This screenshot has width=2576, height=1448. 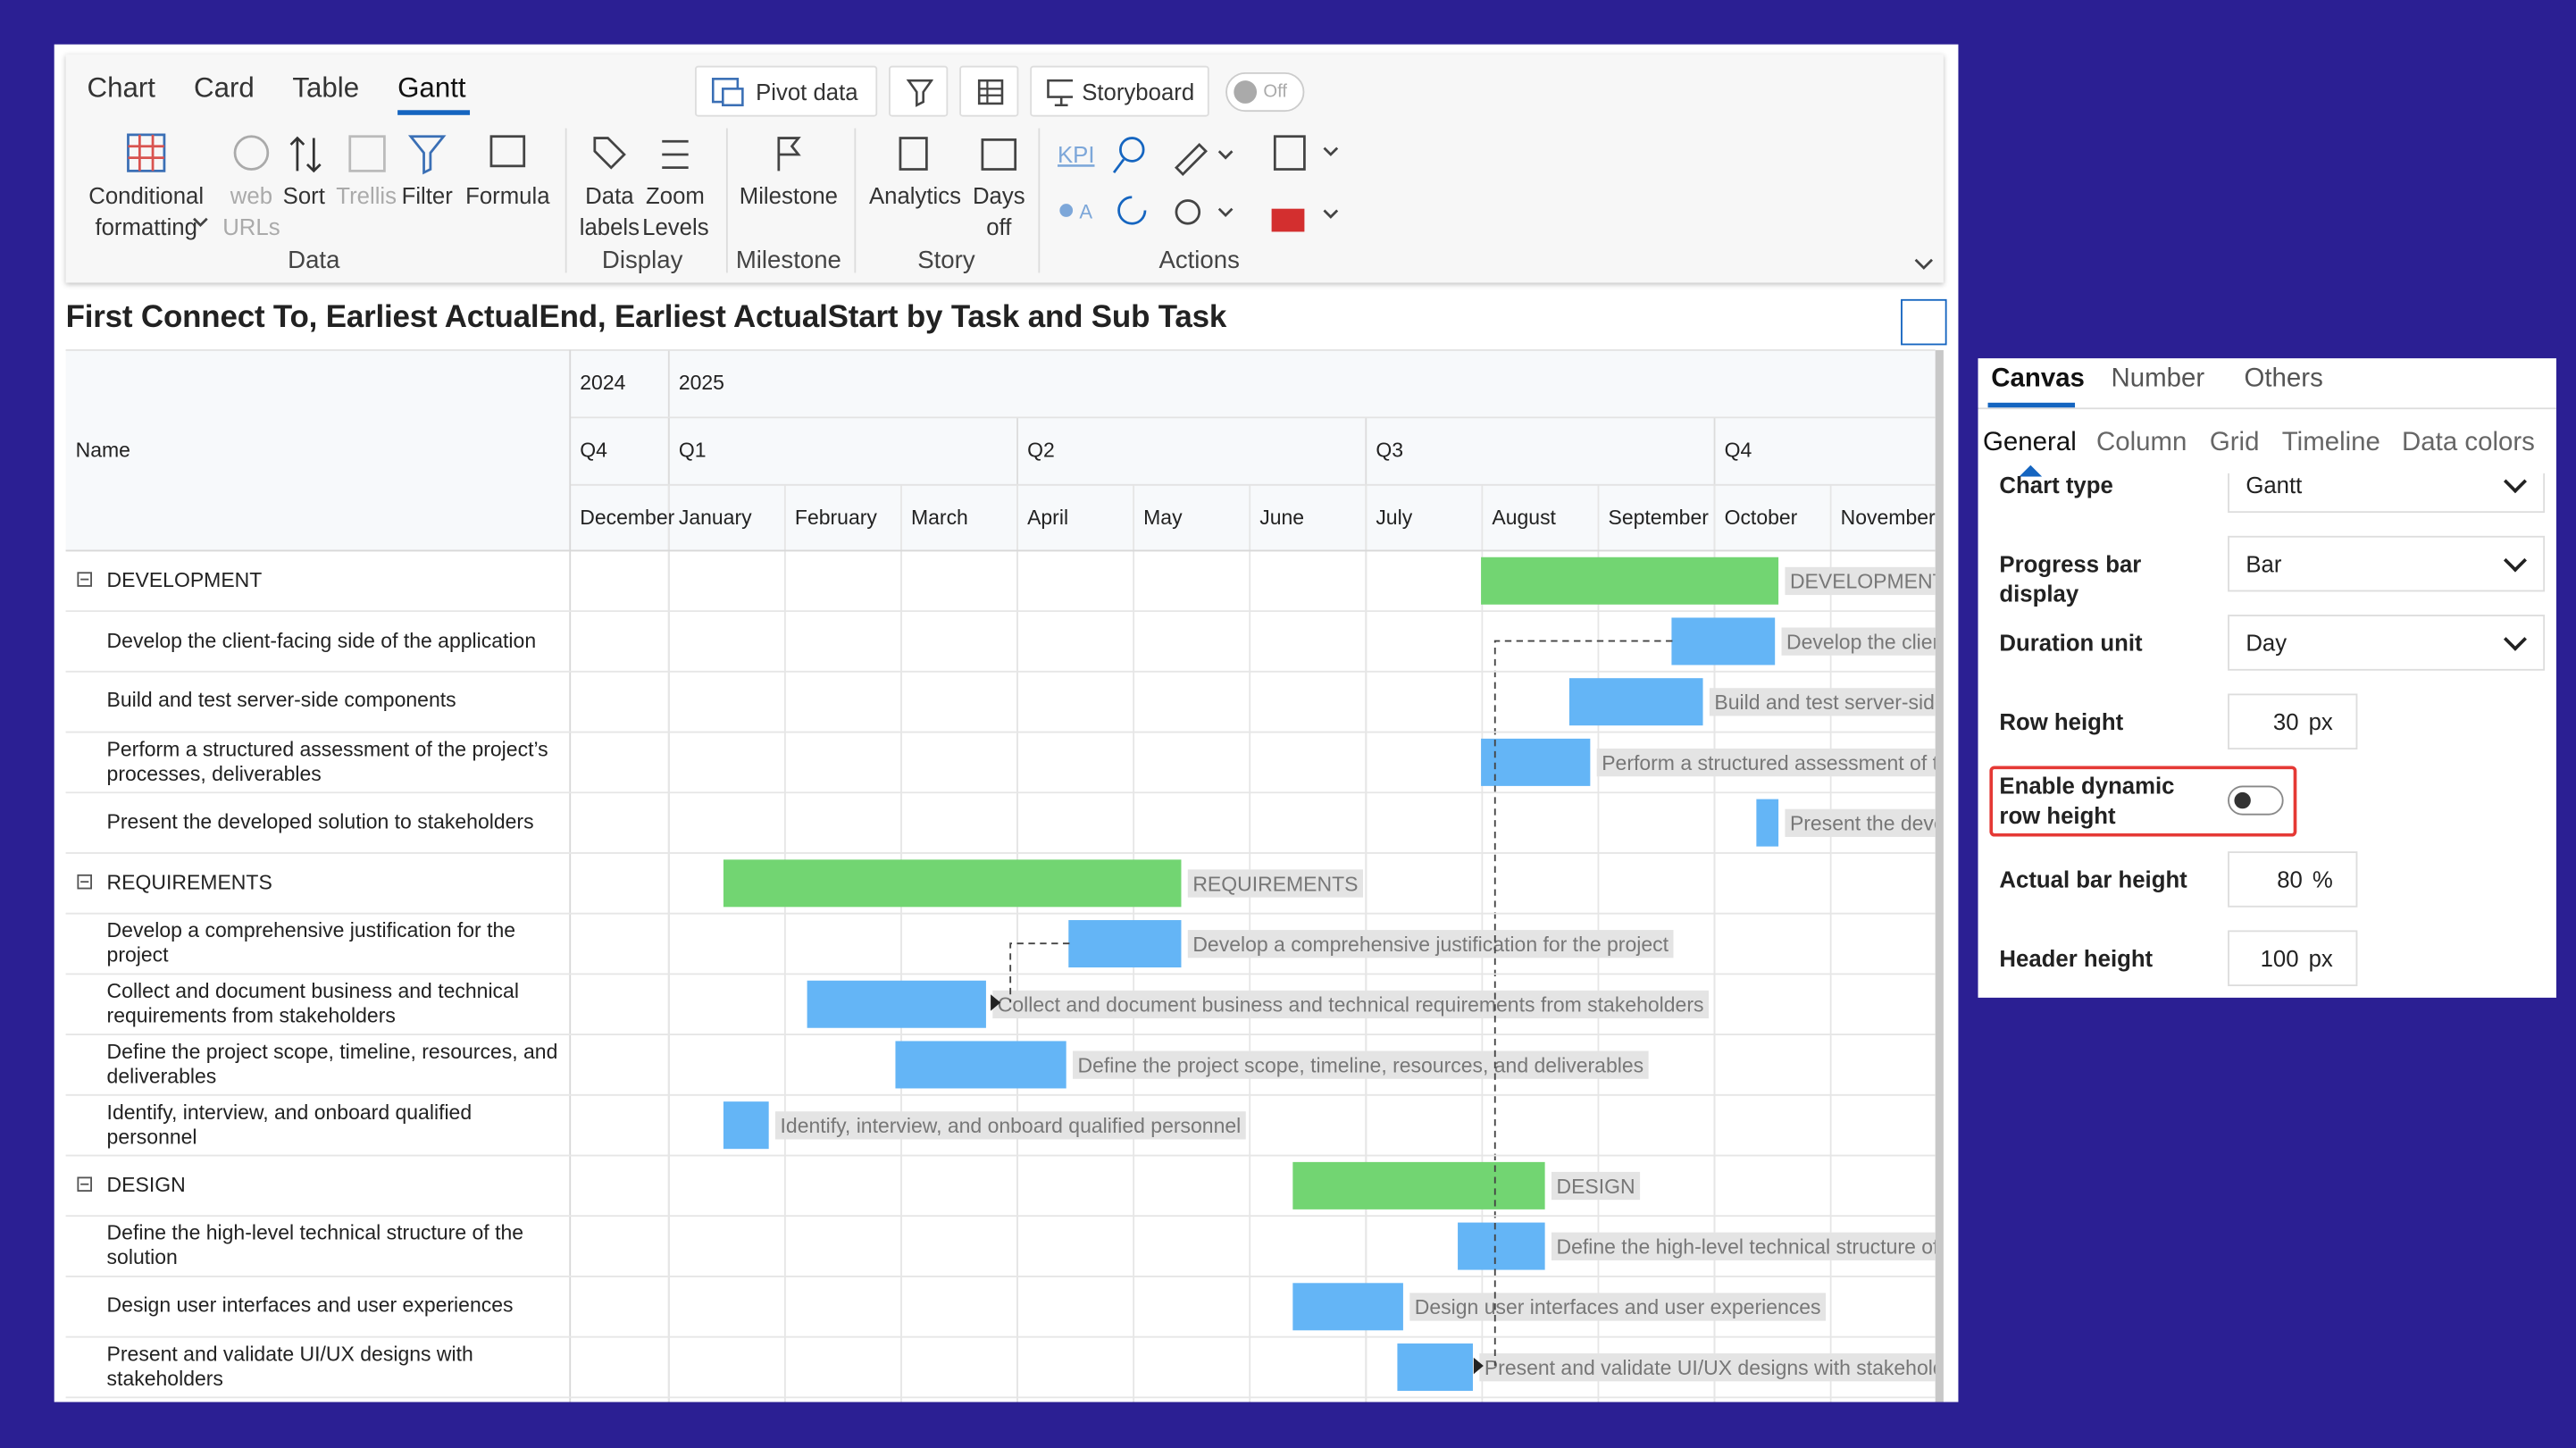 I want to click on pivot-button: Pivot data, so click(x=787, y=91).